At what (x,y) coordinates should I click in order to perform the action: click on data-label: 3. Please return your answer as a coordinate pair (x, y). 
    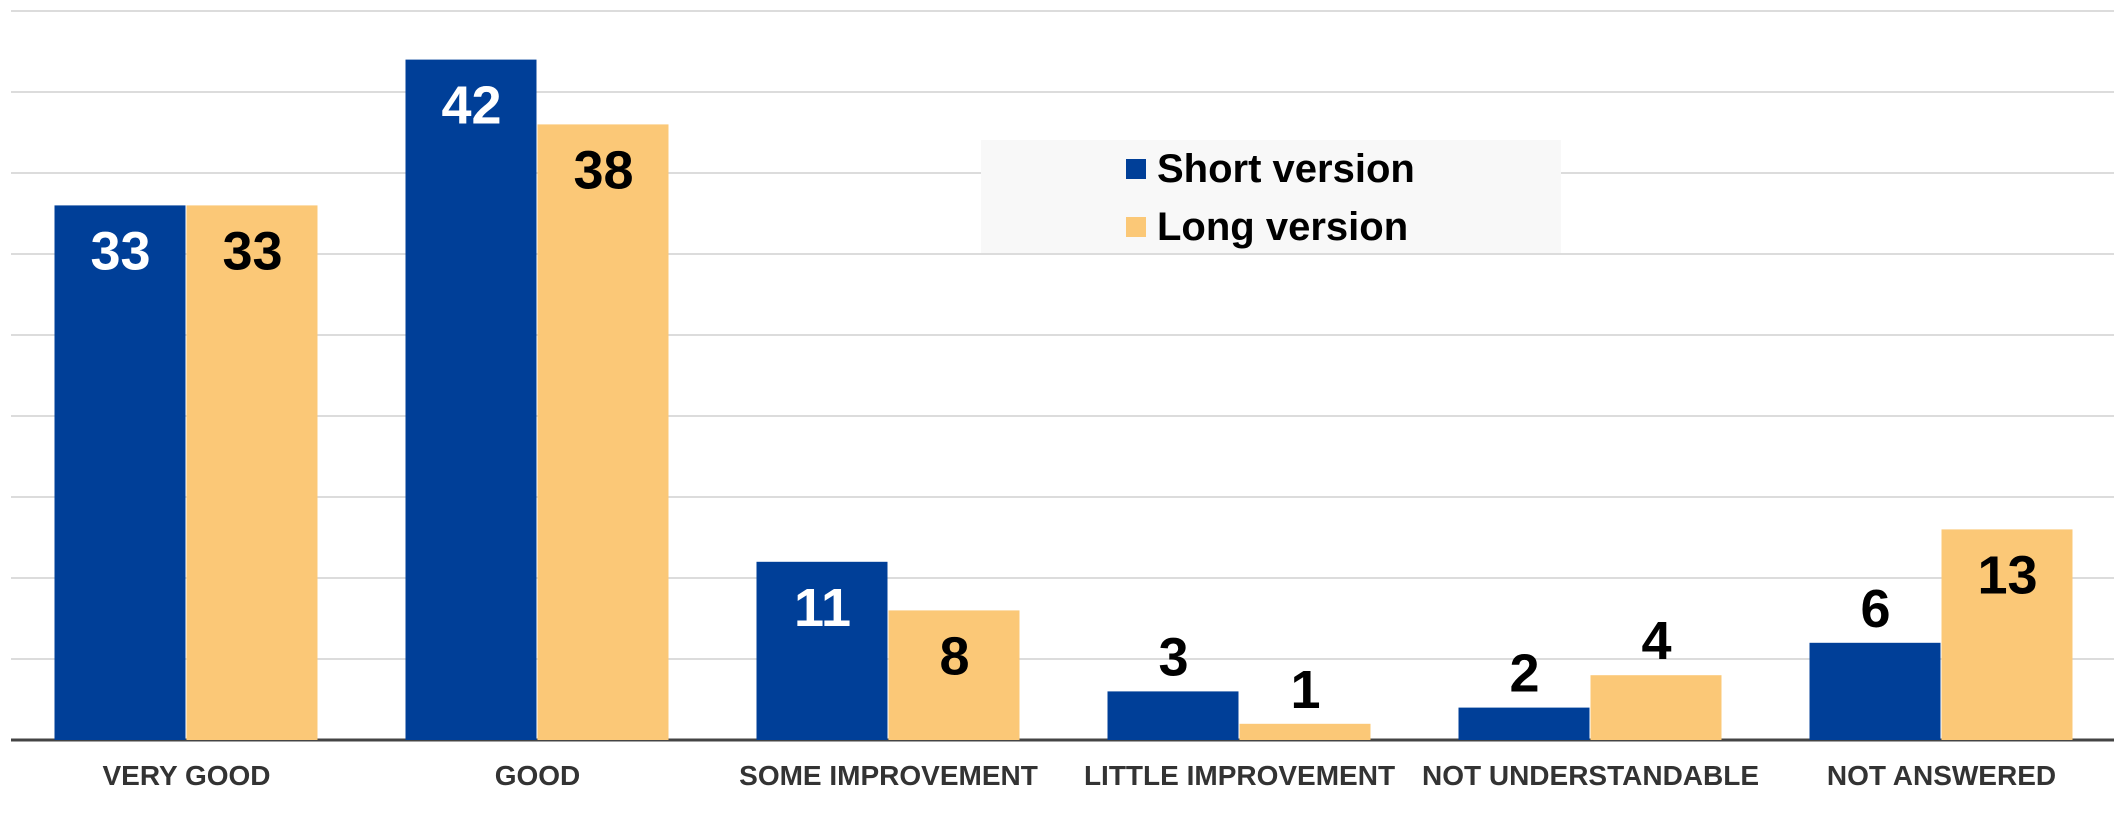
    Looking at the image, I should click on (1173, 657).